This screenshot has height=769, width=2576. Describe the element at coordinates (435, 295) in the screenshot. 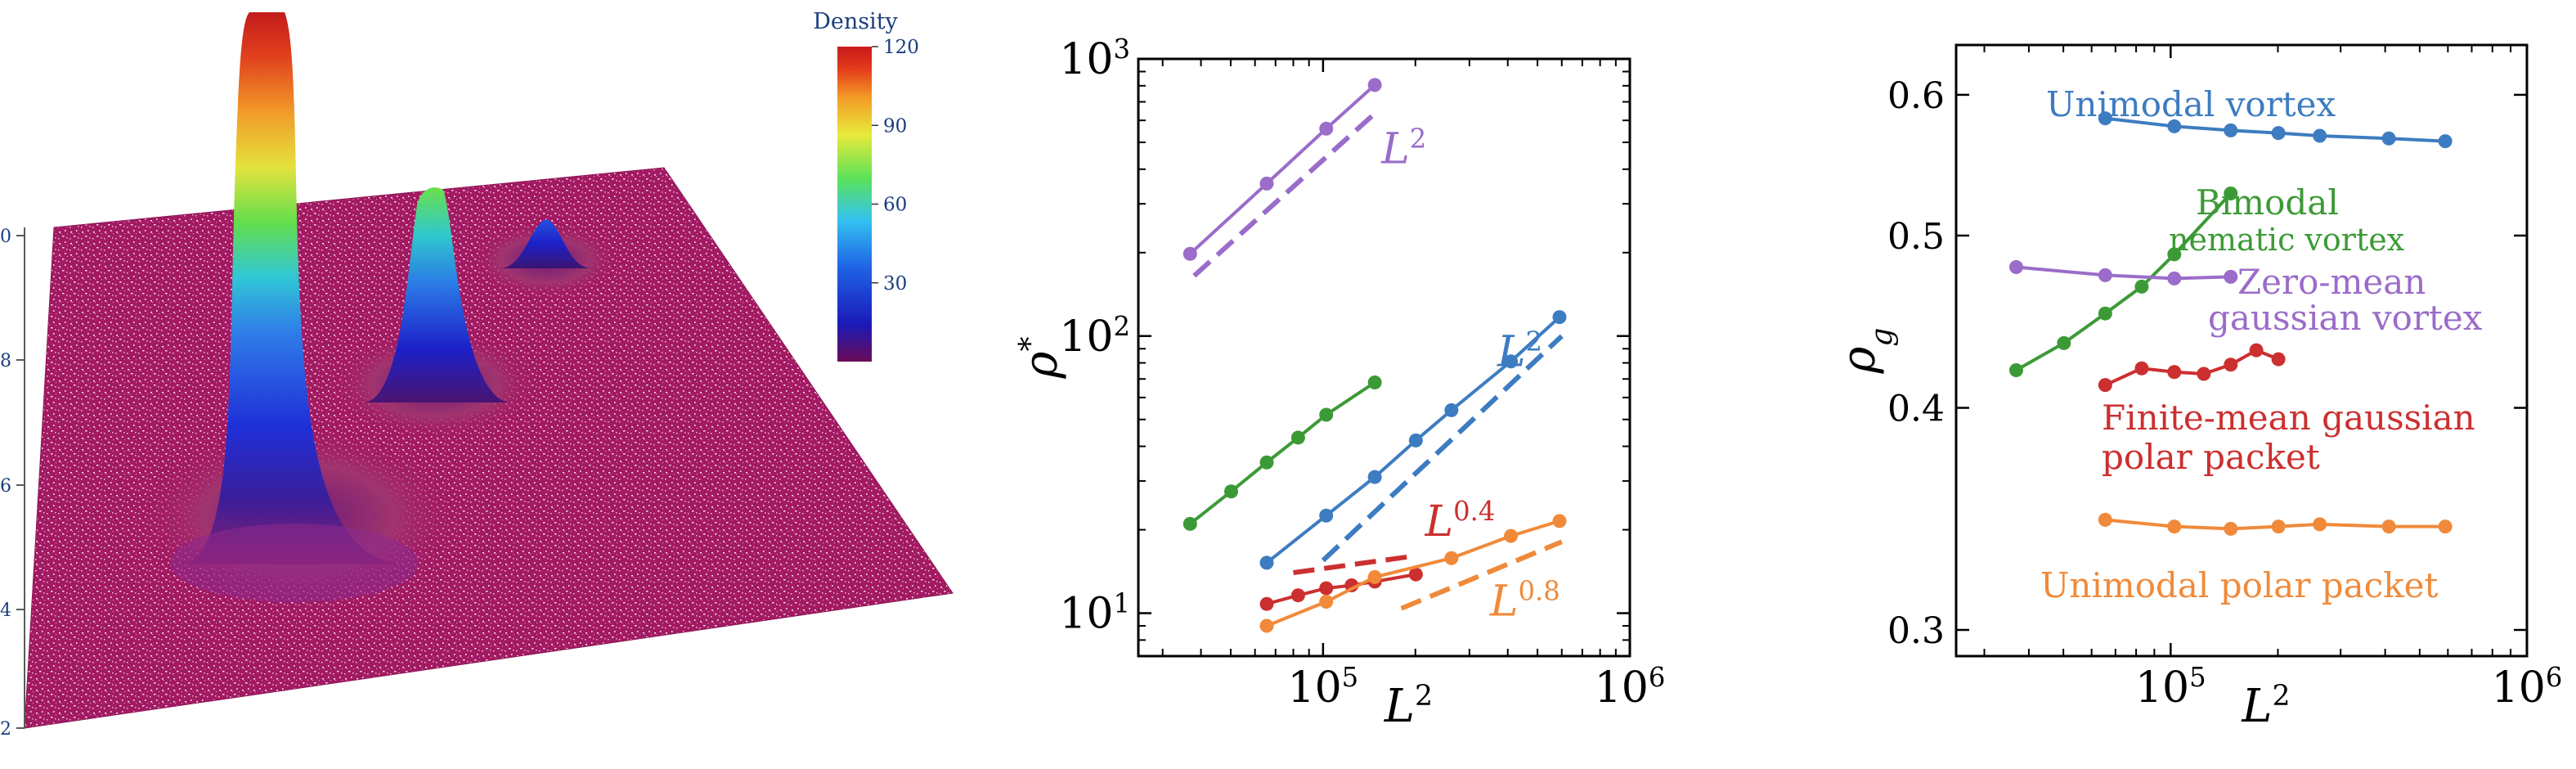

I see `peak-mid` at that location.